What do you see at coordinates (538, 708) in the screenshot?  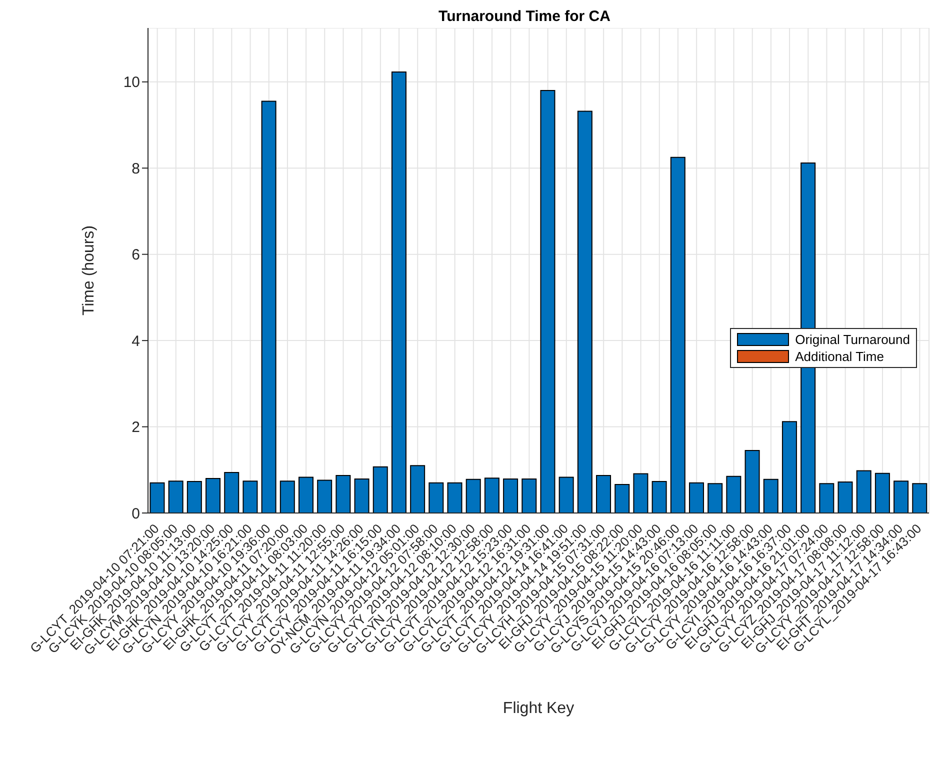 I see `x-axis-title: Flight Key` at bounding box center [538, 708].